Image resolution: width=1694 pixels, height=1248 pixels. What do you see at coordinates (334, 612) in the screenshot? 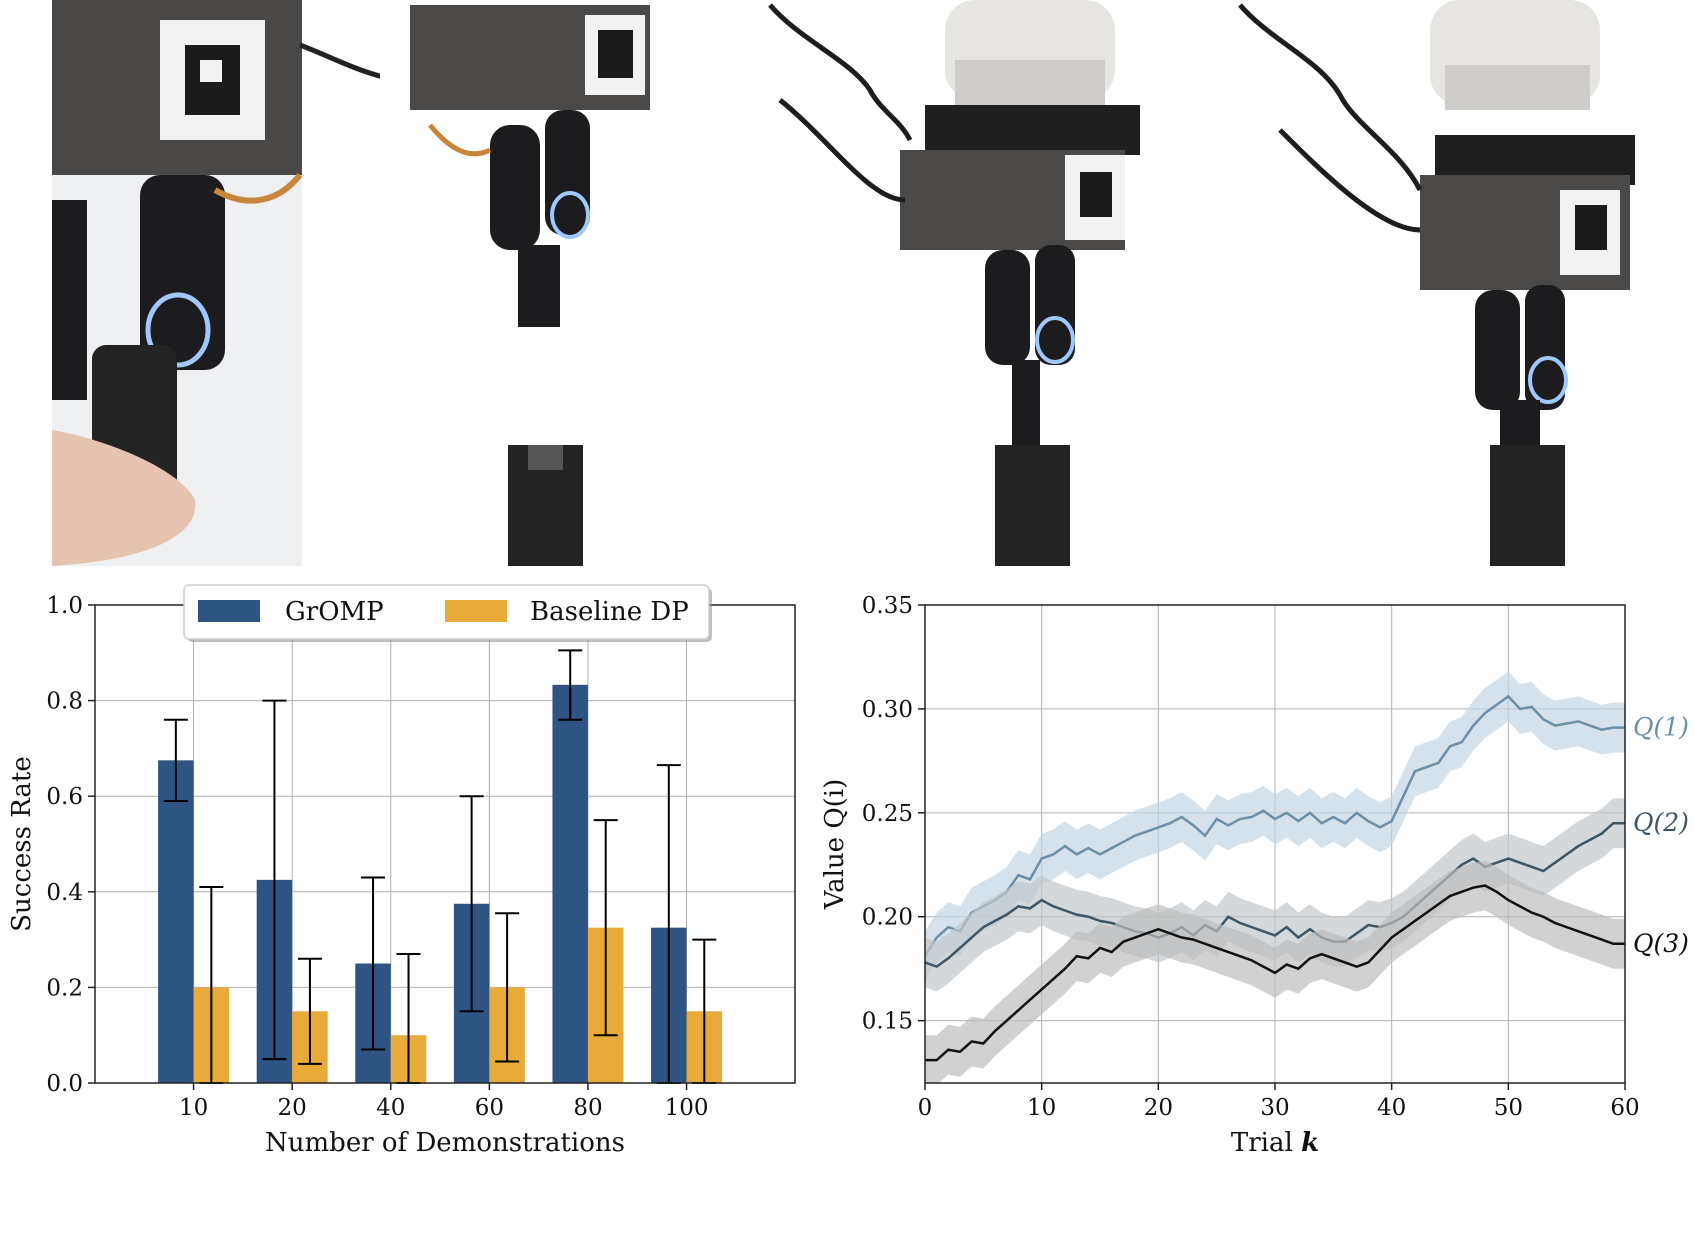
I see `legend-label-gromp: GrOMP` at bounding box center [334, 612].